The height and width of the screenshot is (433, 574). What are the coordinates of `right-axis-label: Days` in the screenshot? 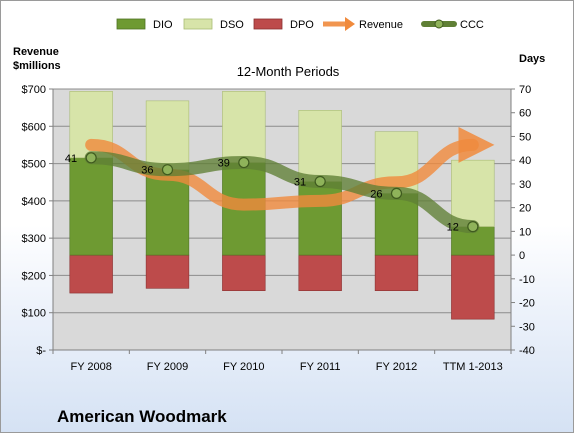 It's located at (532, 59).